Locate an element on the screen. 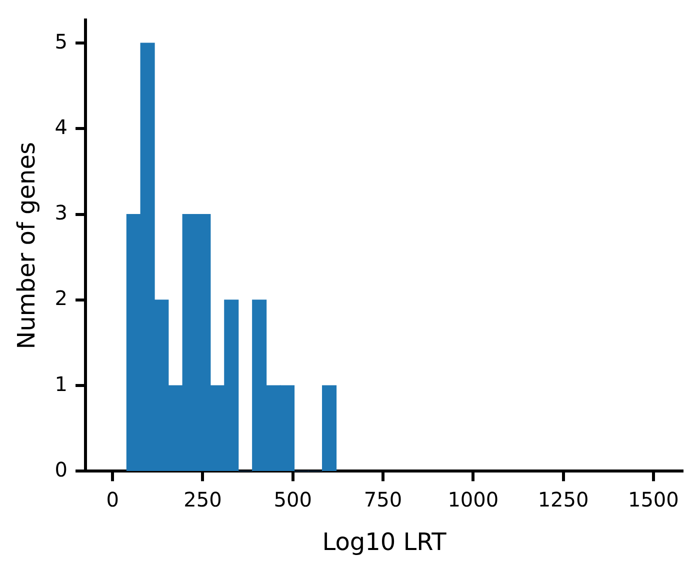 The image size is (691, 570). x-tick-label: 1500 is located at coordinates (653, 499).